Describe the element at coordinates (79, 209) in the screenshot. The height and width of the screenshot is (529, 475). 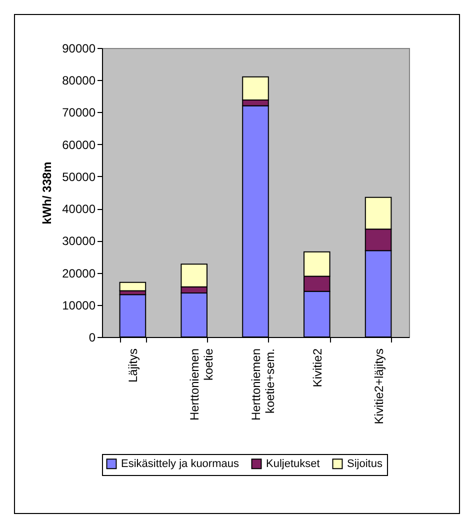
I see `y-tick-label: 40000` at that location.